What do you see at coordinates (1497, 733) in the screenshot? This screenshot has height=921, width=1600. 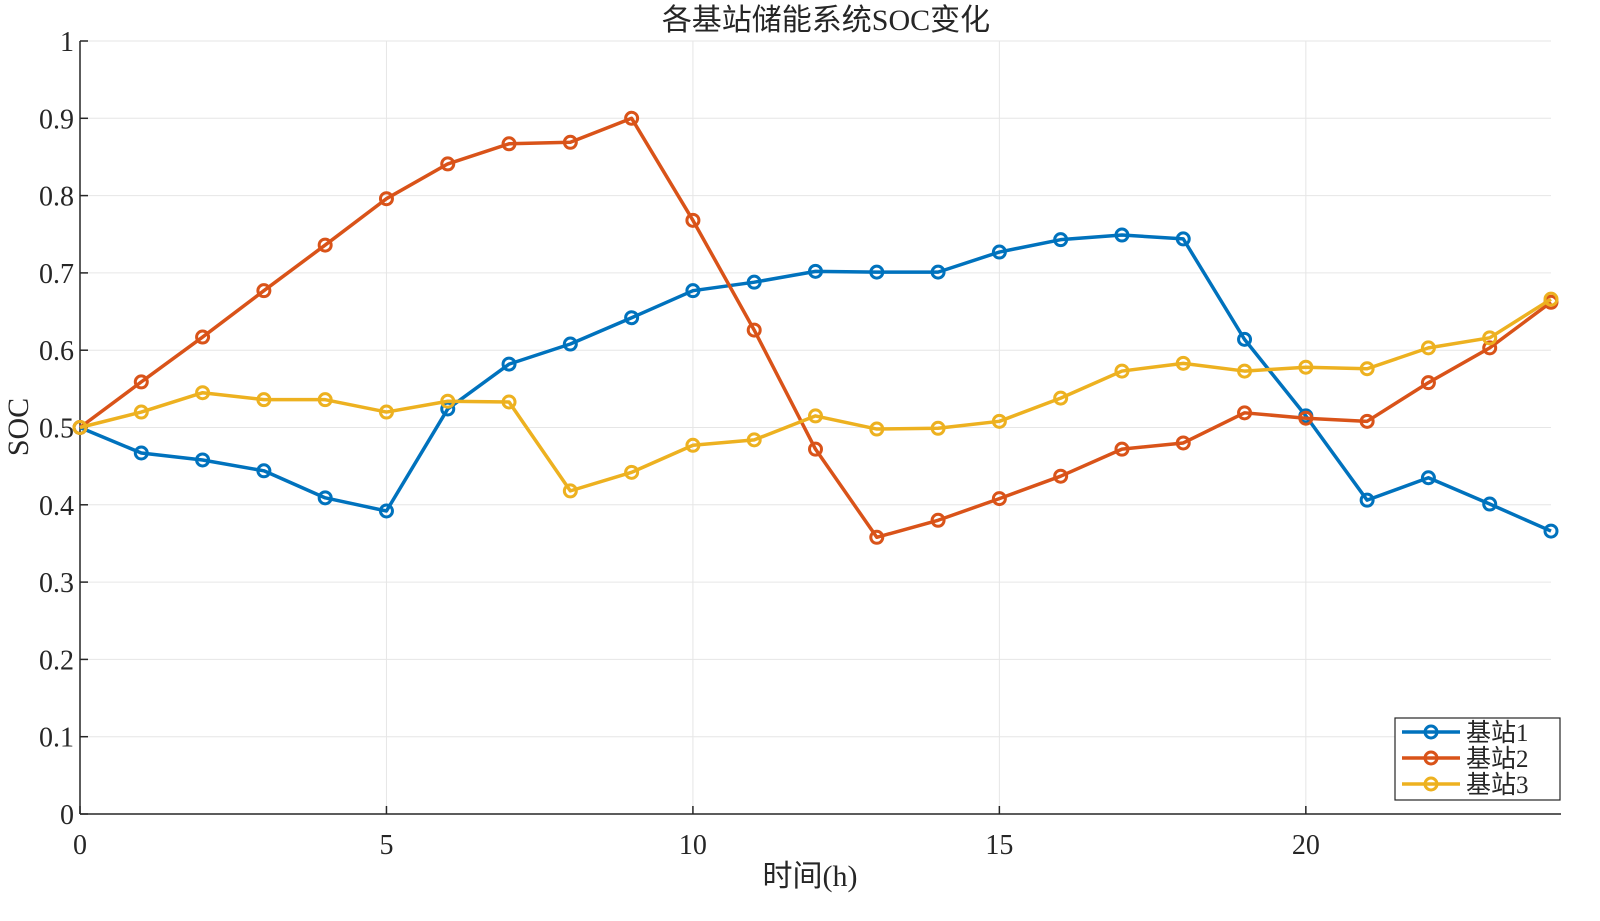 I see `legend-label: 基站1` at bounding box center [1497, 733].